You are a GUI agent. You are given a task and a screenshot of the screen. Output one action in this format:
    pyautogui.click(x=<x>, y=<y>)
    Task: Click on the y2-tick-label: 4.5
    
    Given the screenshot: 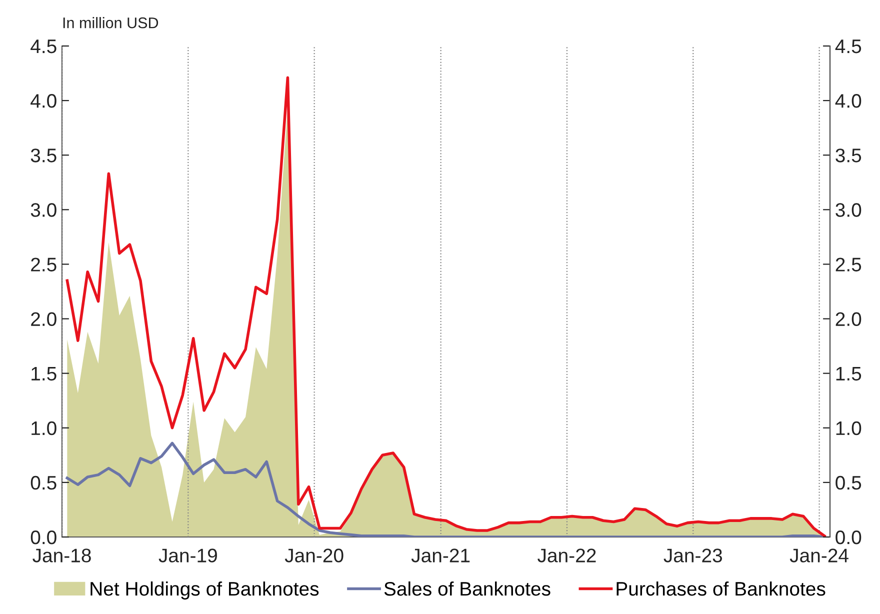 What is the action you would take?
    pyautogui.click(x=848, y=47)
    